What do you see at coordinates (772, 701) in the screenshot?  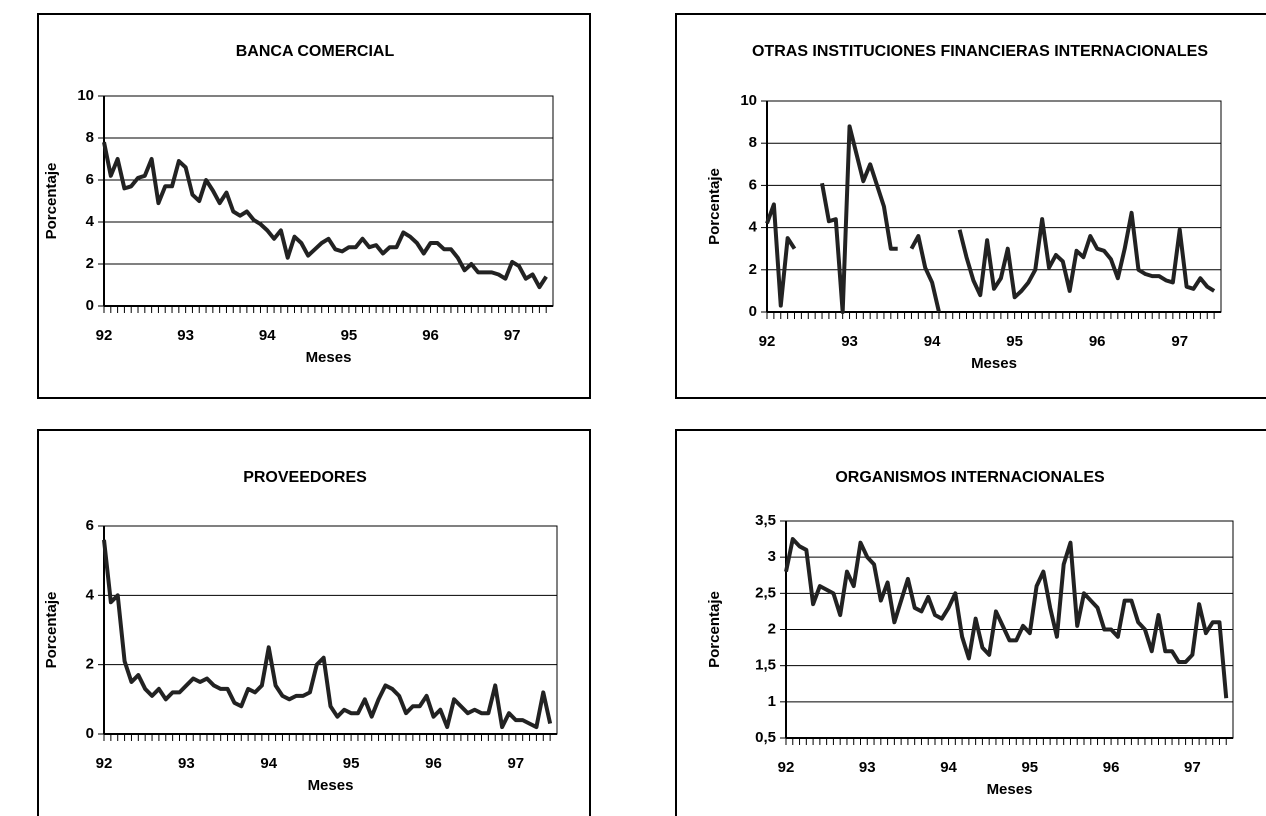 I see `y-tick-label: 1` at bounding box center [772, 701].